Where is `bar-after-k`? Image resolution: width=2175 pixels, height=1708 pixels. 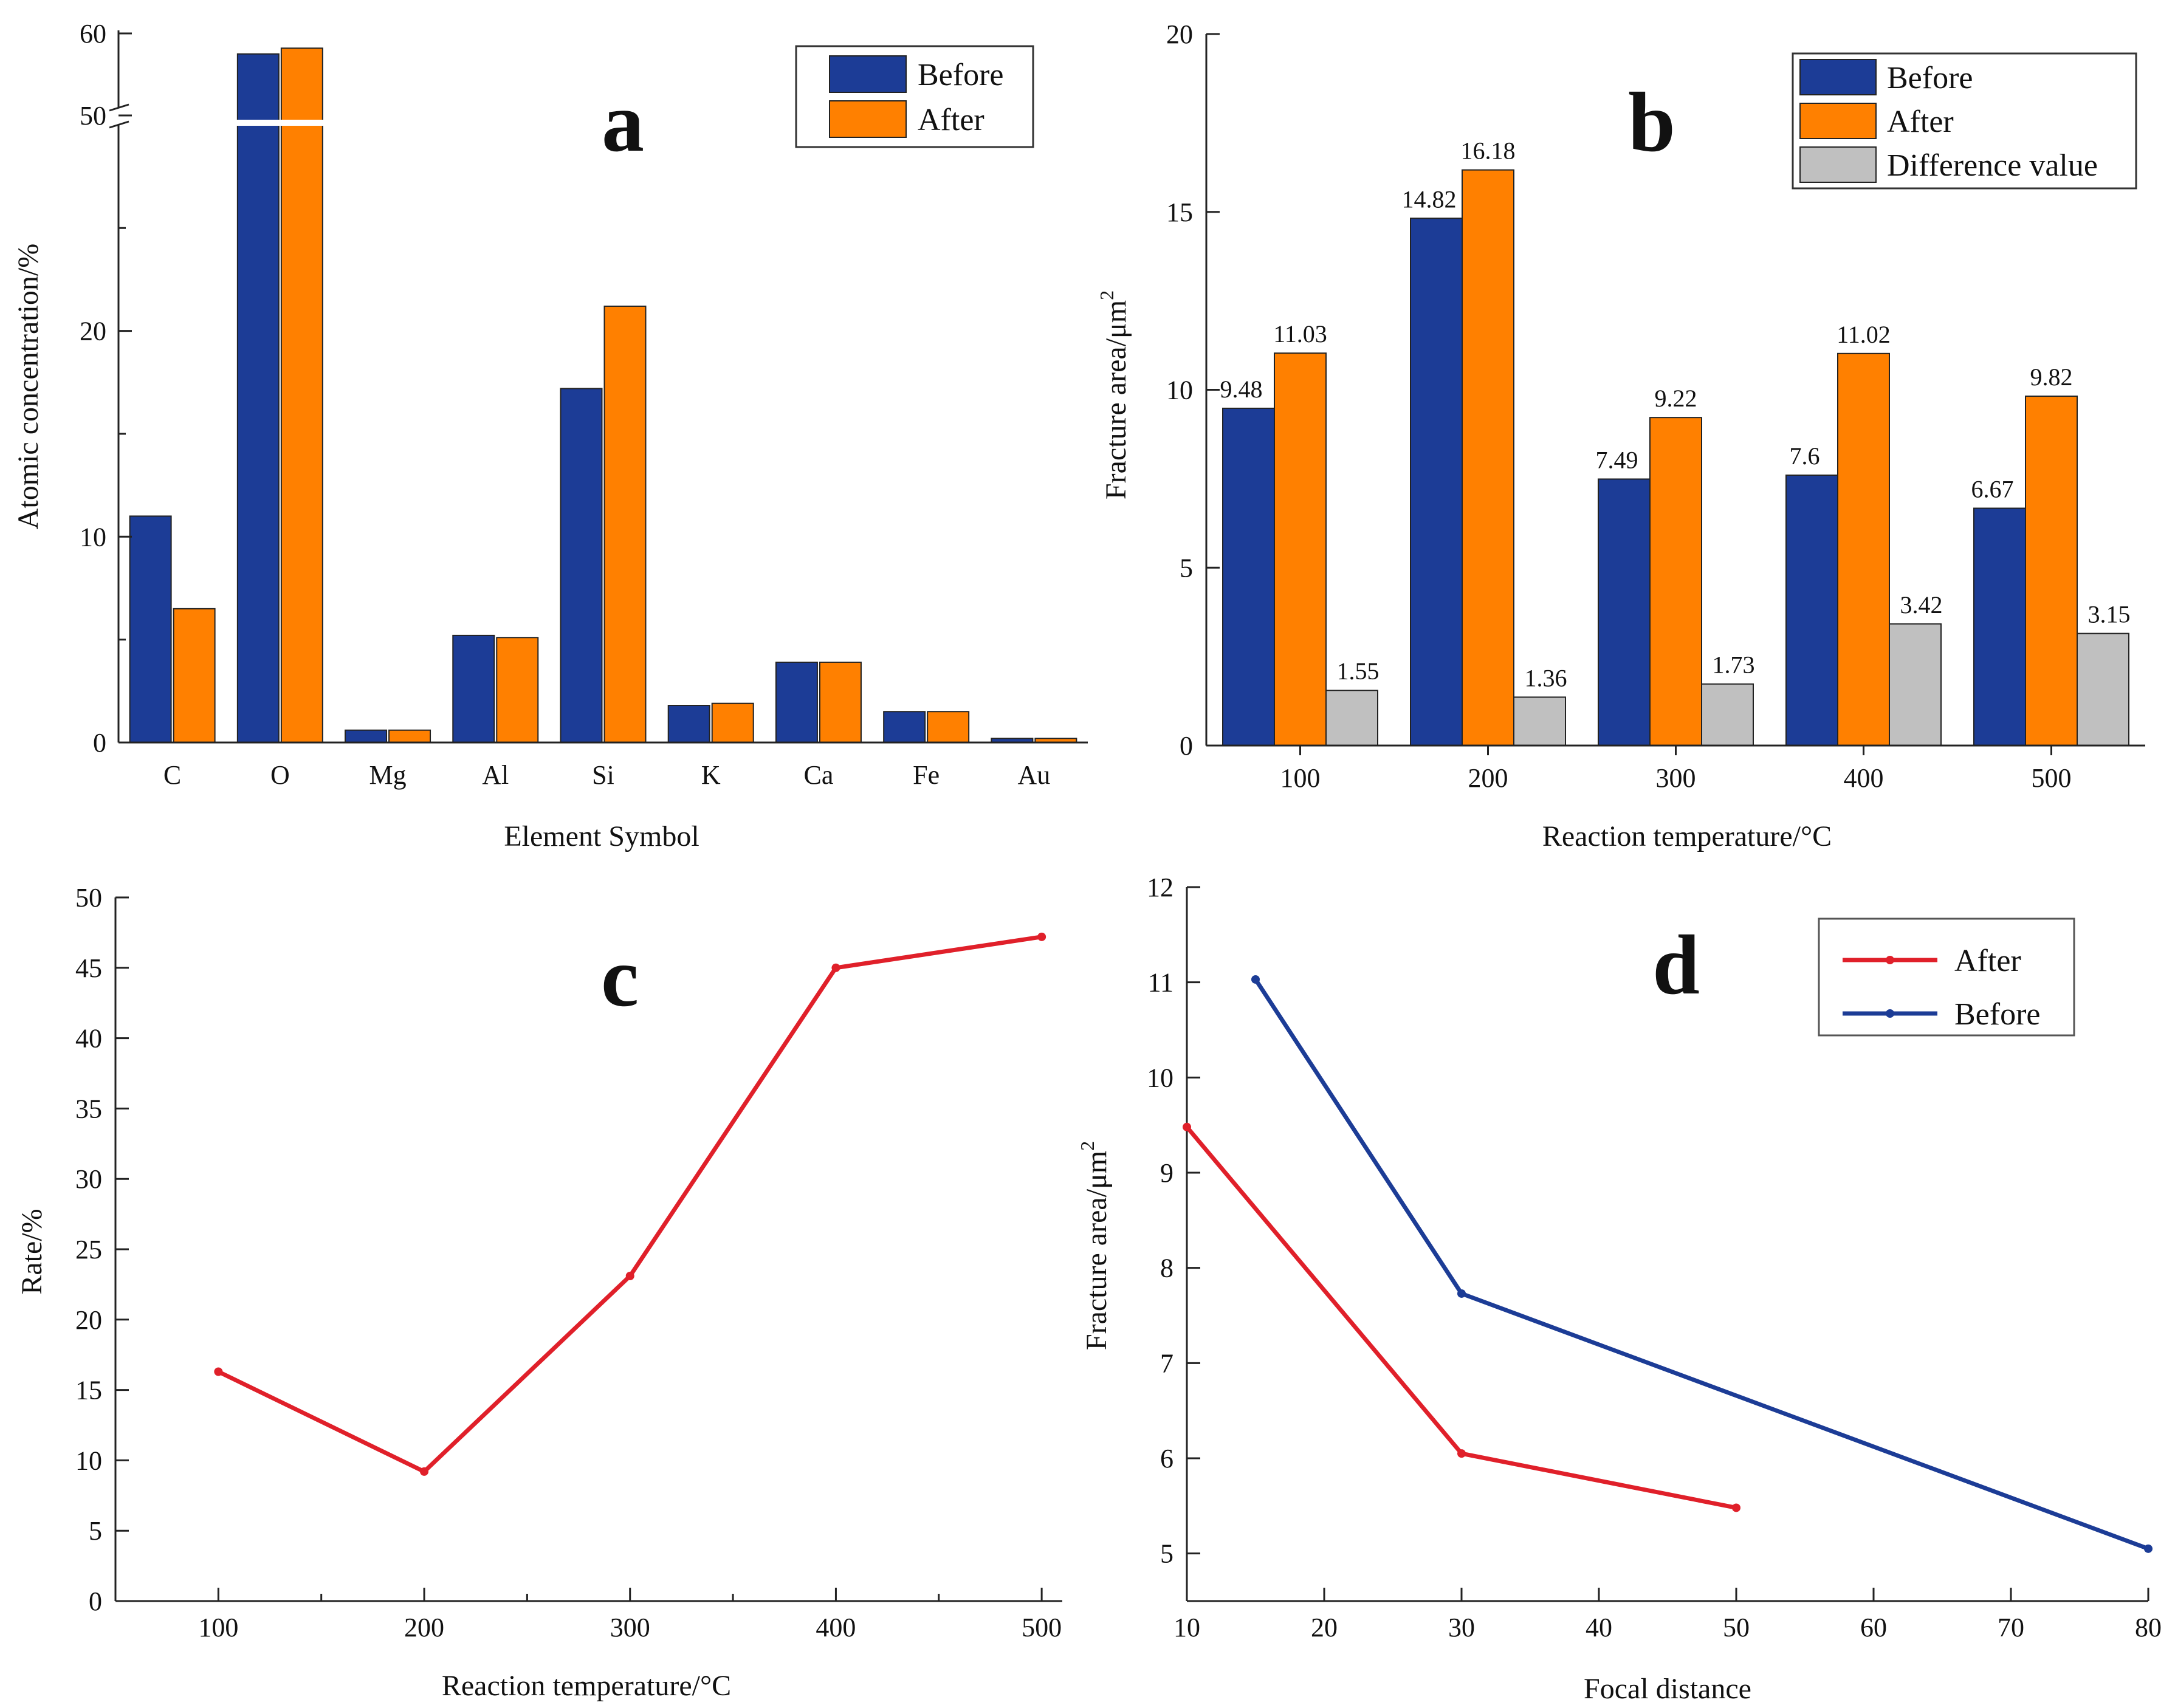 bar-after-k is located at coordinates (732, 722).